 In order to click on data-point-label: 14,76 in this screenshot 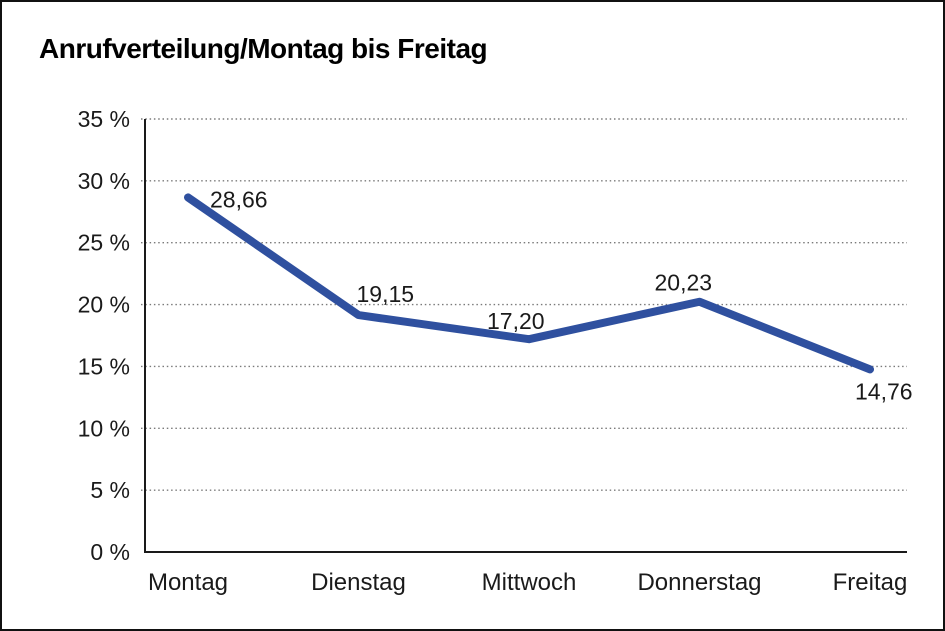, I will do `click(884, 391)`.